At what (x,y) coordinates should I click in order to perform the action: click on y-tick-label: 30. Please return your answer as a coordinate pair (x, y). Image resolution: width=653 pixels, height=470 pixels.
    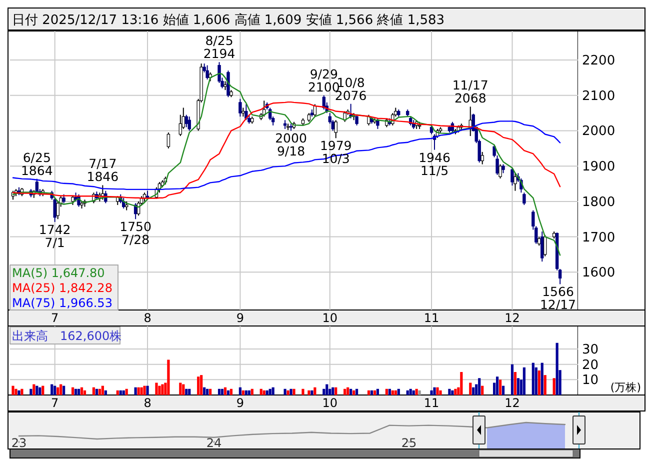
    Looking at the image, I should click on (590, 350).